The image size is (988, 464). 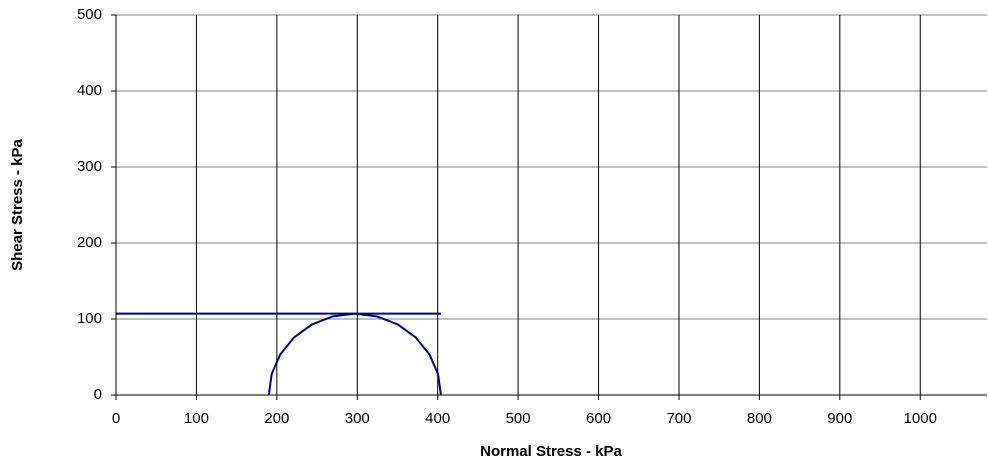 I want to click on x-tick-label: 400, so click(x=437, y=418).